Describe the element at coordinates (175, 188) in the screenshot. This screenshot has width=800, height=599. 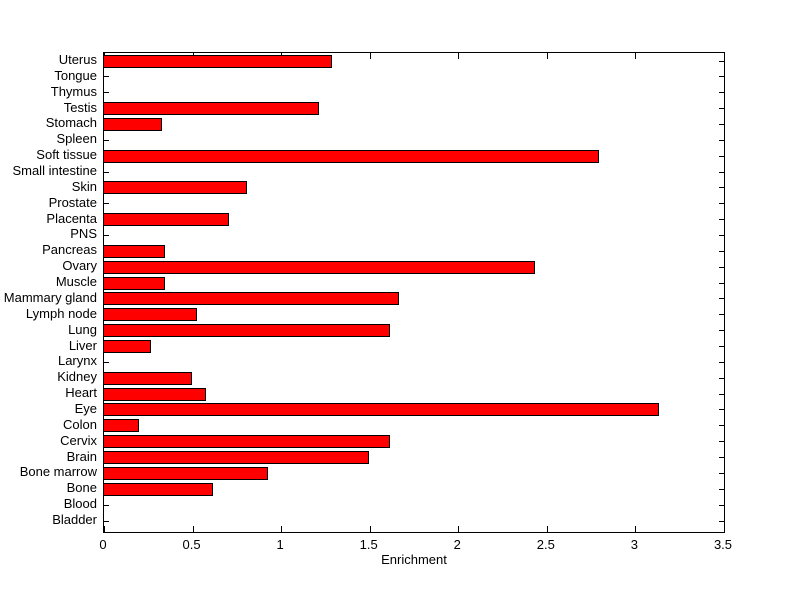
I see `bar-skin` at that location.